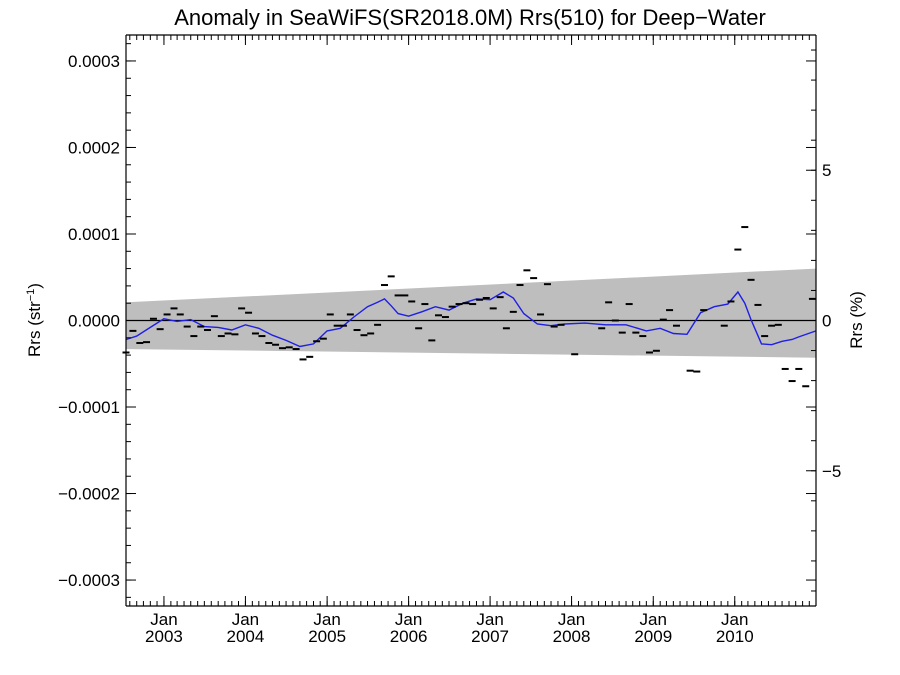 The image size is (900, 675). Describe the element at coordinates (94, 147) in the screenshot. I see `y-tick-label: 0.0002` at that location.